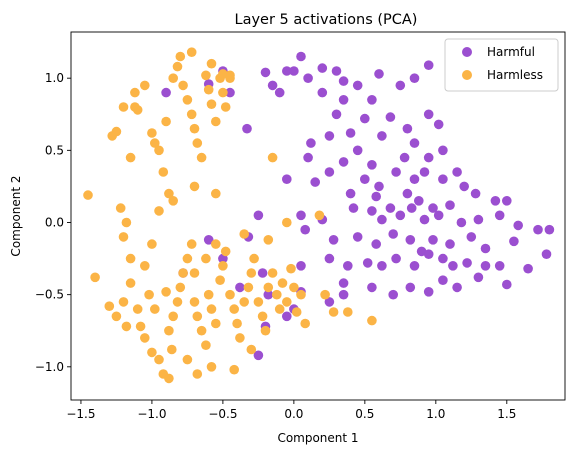  What do you see at coordinates (80, 414) in the screenshot?
I see `x-tick-label: −1.5` at bounding box center [80, 414].